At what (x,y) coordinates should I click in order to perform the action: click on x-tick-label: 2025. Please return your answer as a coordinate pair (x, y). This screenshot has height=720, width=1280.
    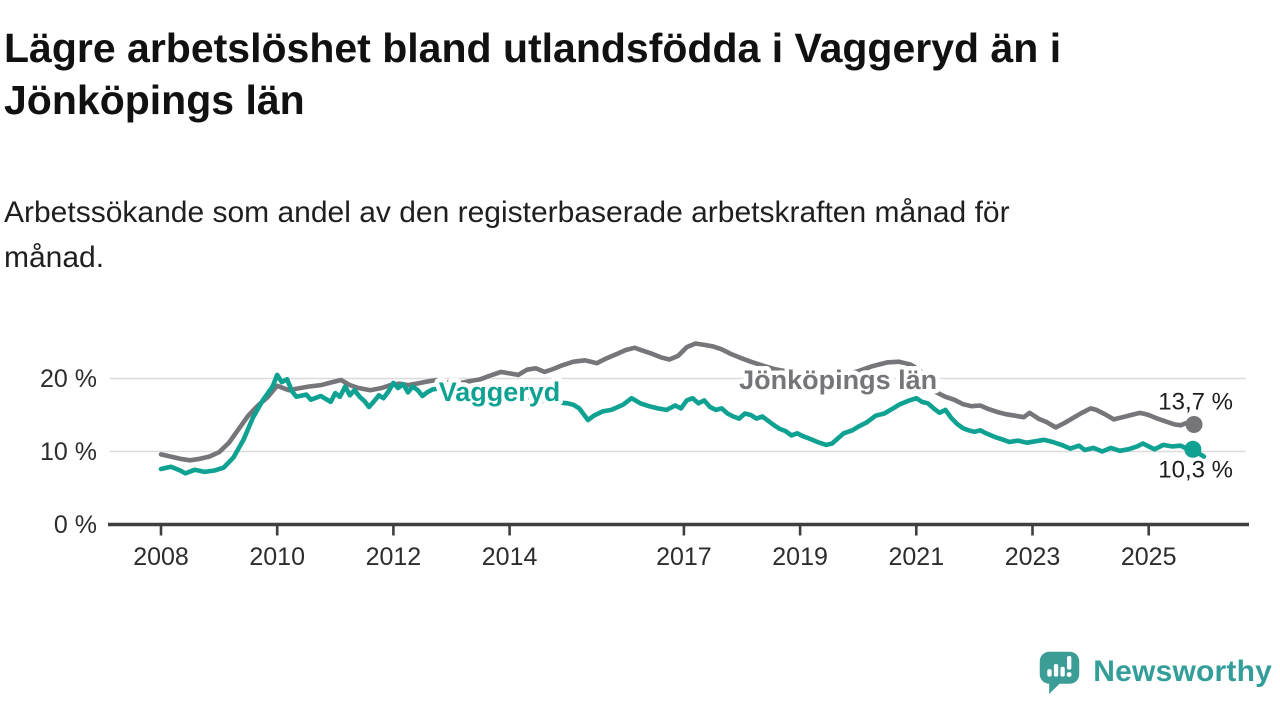
    Looking at the image, I should click on (1149, 557).